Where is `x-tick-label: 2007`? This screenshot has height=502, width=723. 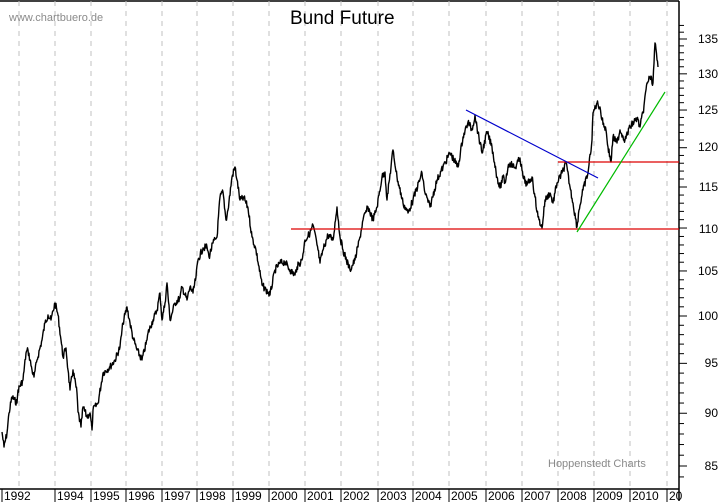
x-tick-label: 2007 is located at coordinates (537, 495).